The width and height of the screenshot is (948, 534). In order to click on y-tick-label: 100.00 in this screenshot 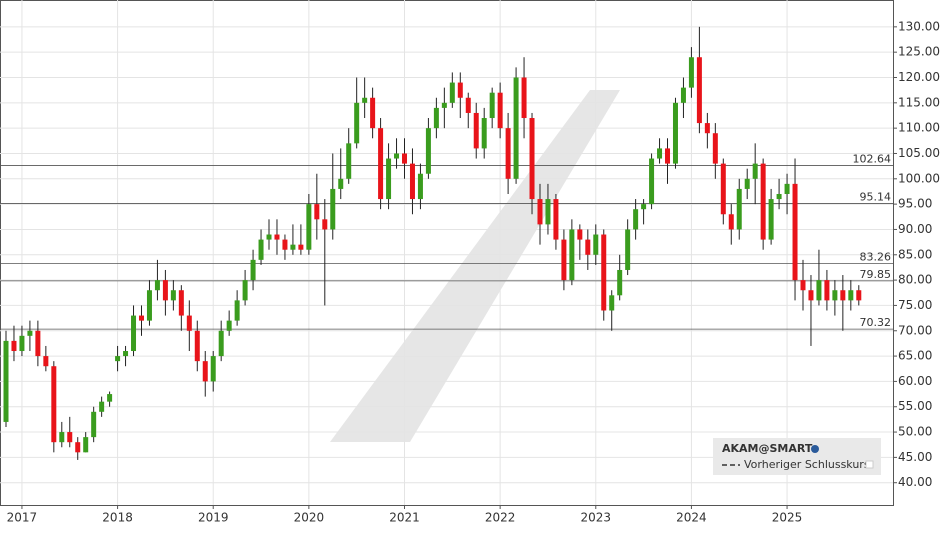, I will do `click(919, 178)`.